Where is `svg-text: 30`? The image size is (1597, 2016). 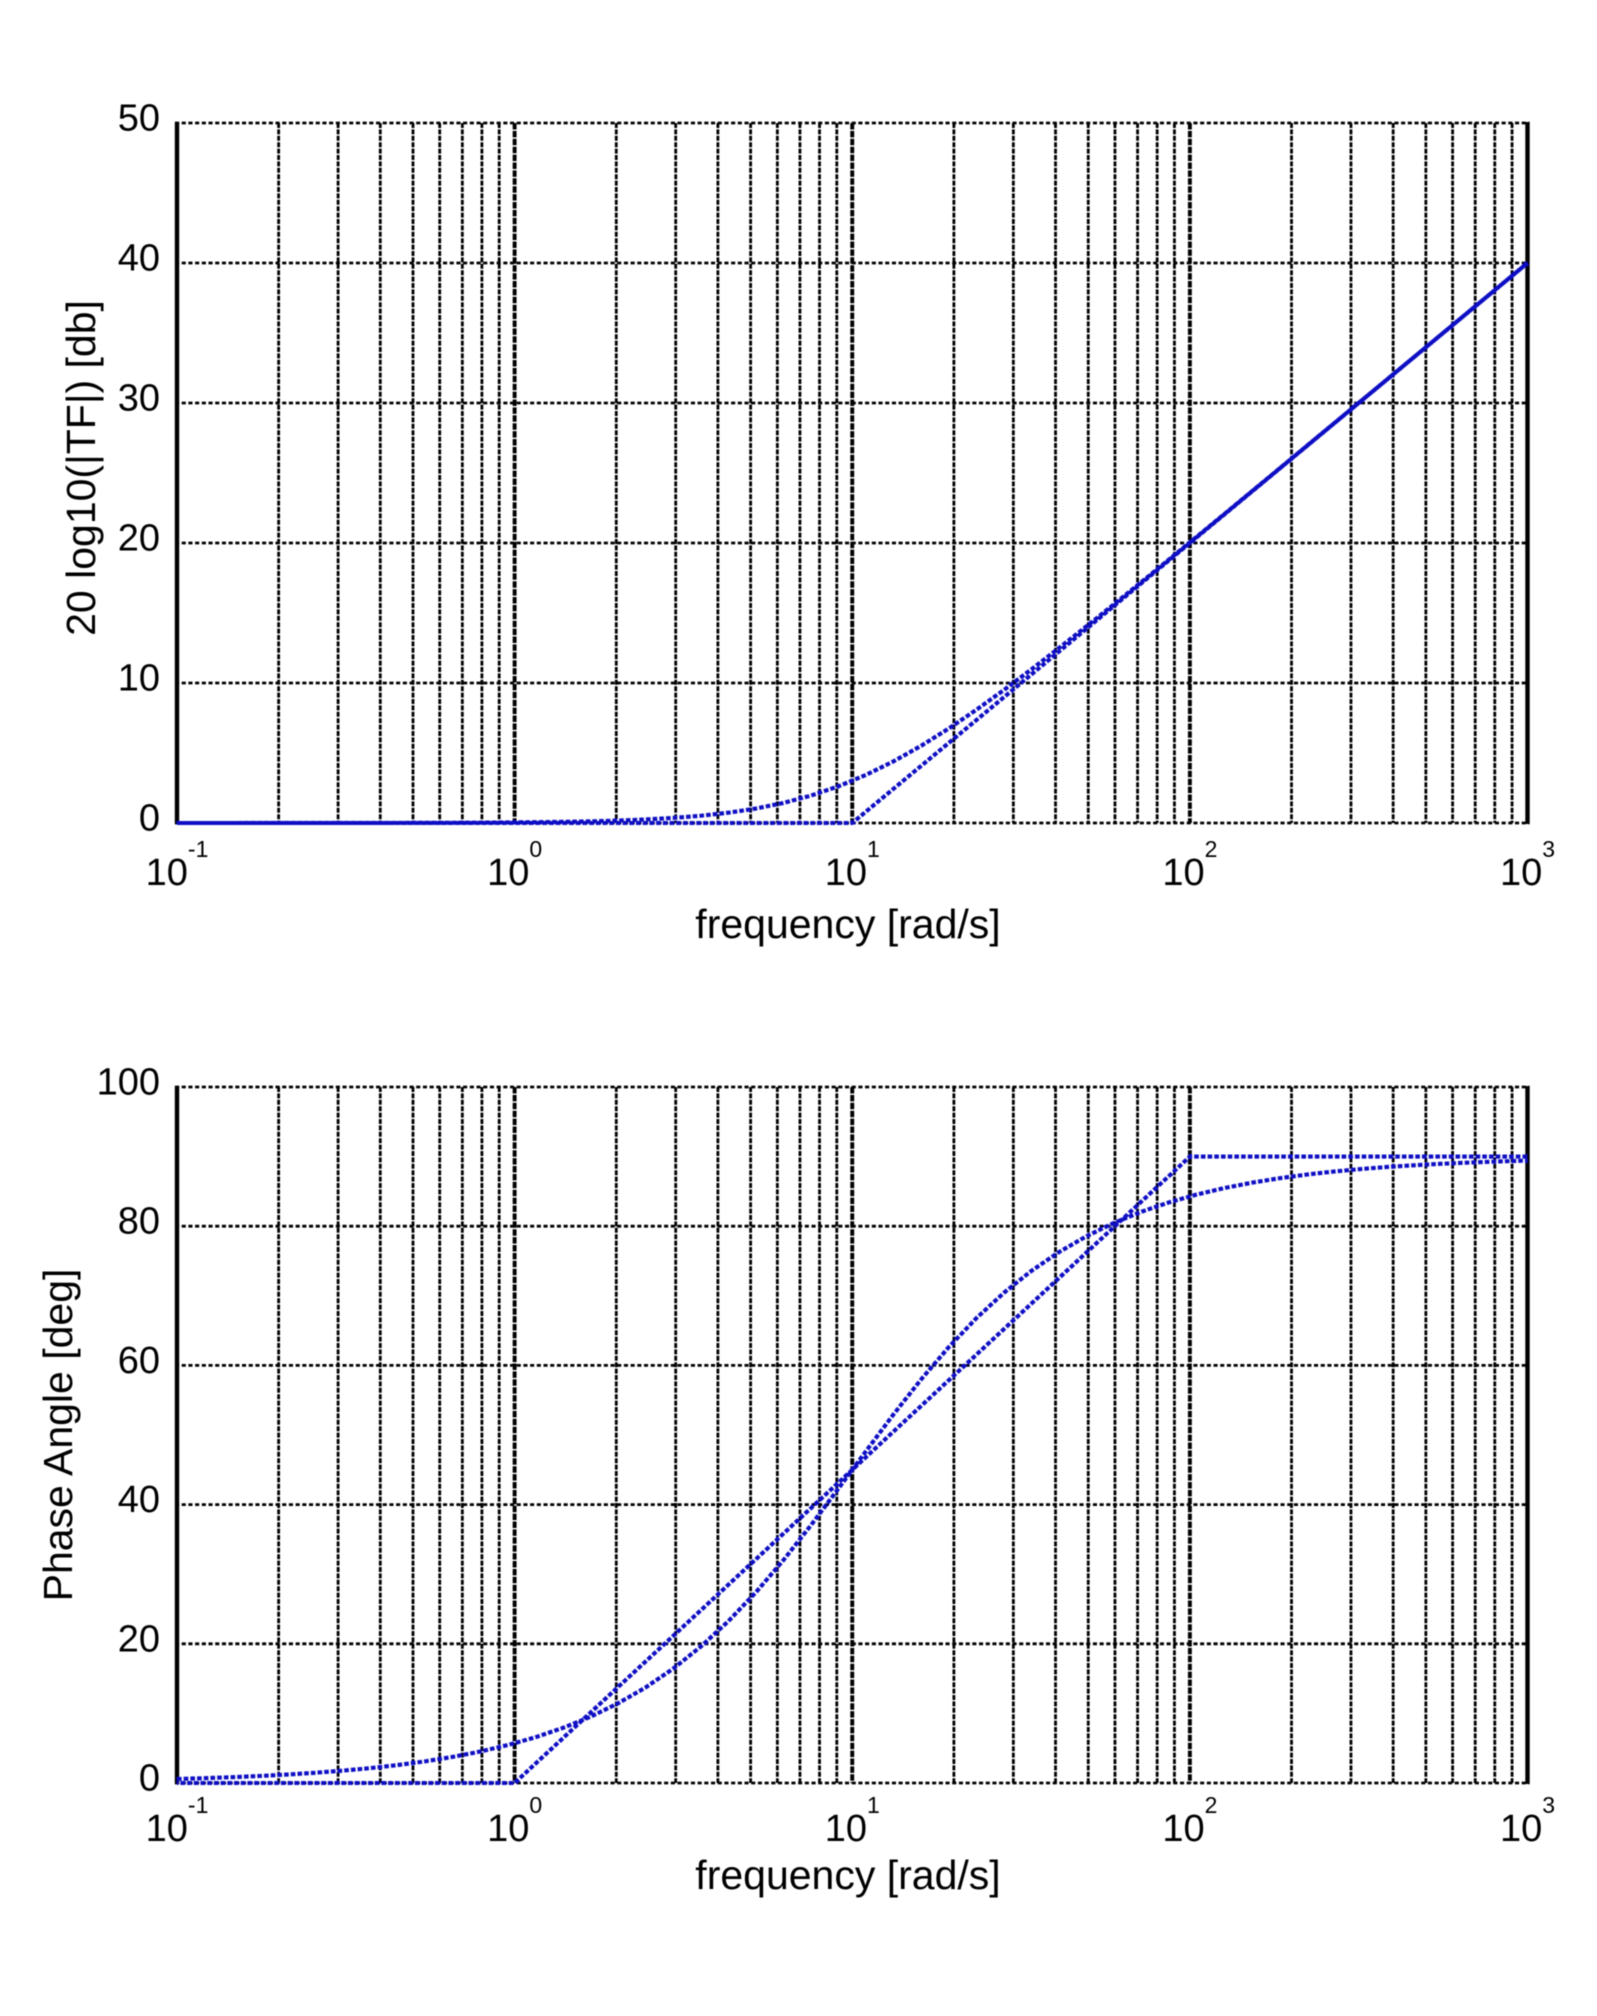 svg-text: 30 is located at coordinates (139, 399).